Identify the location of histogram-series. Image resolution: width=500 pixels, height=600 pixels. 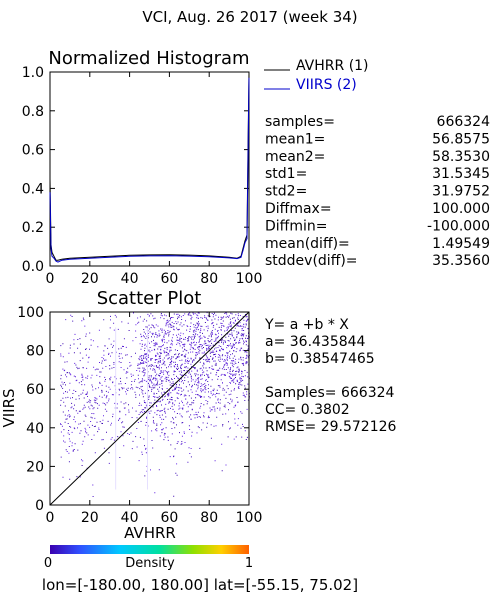
(149, 167).